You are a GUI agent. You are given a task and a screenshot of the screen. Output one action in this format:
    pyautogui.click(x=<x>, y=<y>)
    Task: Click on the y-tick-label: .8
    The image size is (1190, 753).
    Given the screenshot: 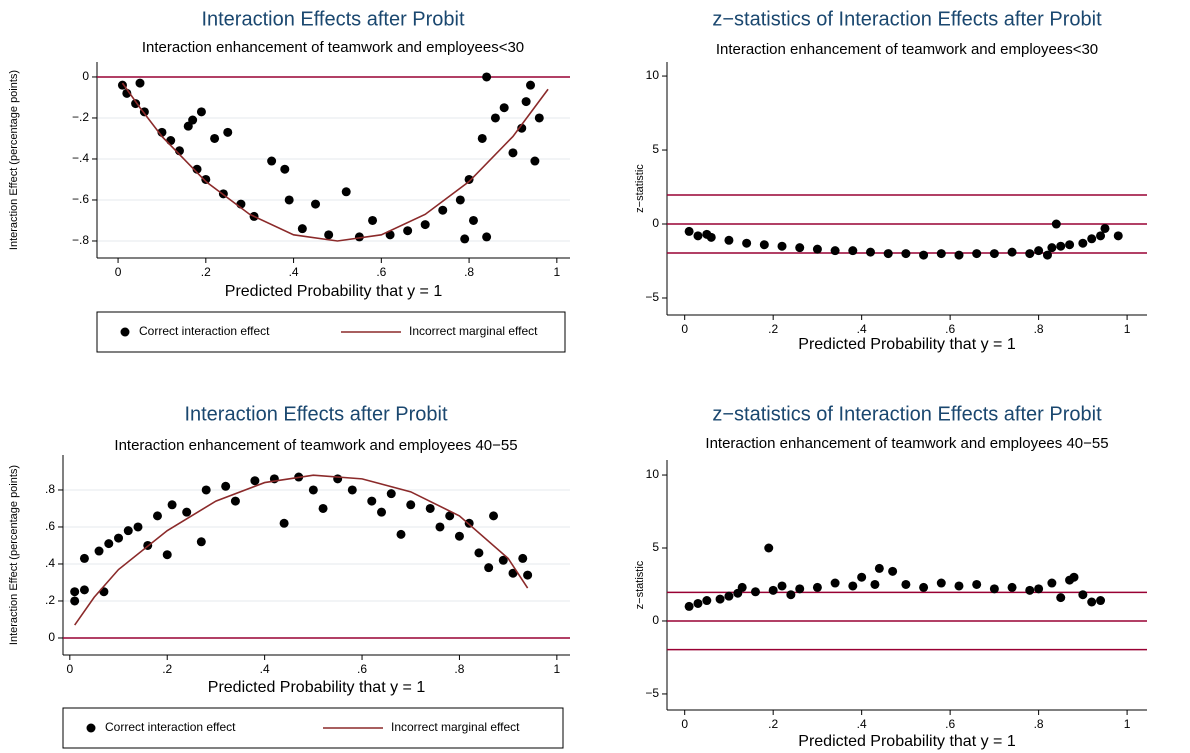 What is the action you would take?
    pyautogui.click(x=50, y=489)
    